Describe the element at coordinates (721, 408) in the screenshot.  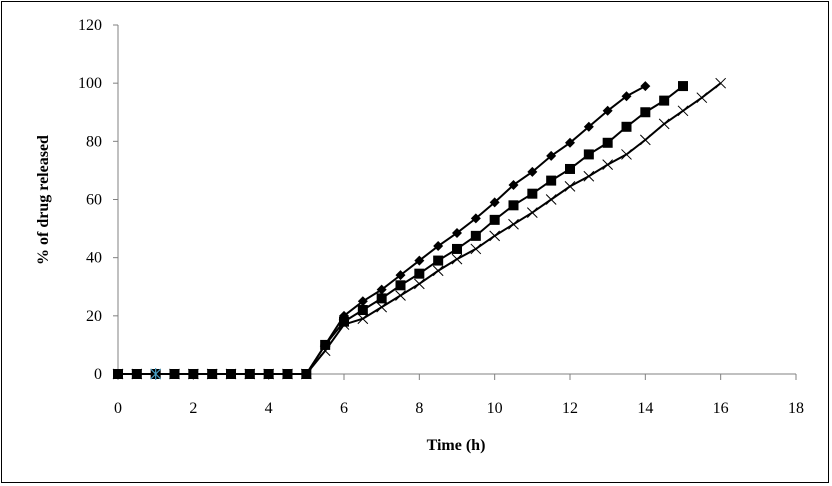
I see `x-tick-label: 16` at that location.